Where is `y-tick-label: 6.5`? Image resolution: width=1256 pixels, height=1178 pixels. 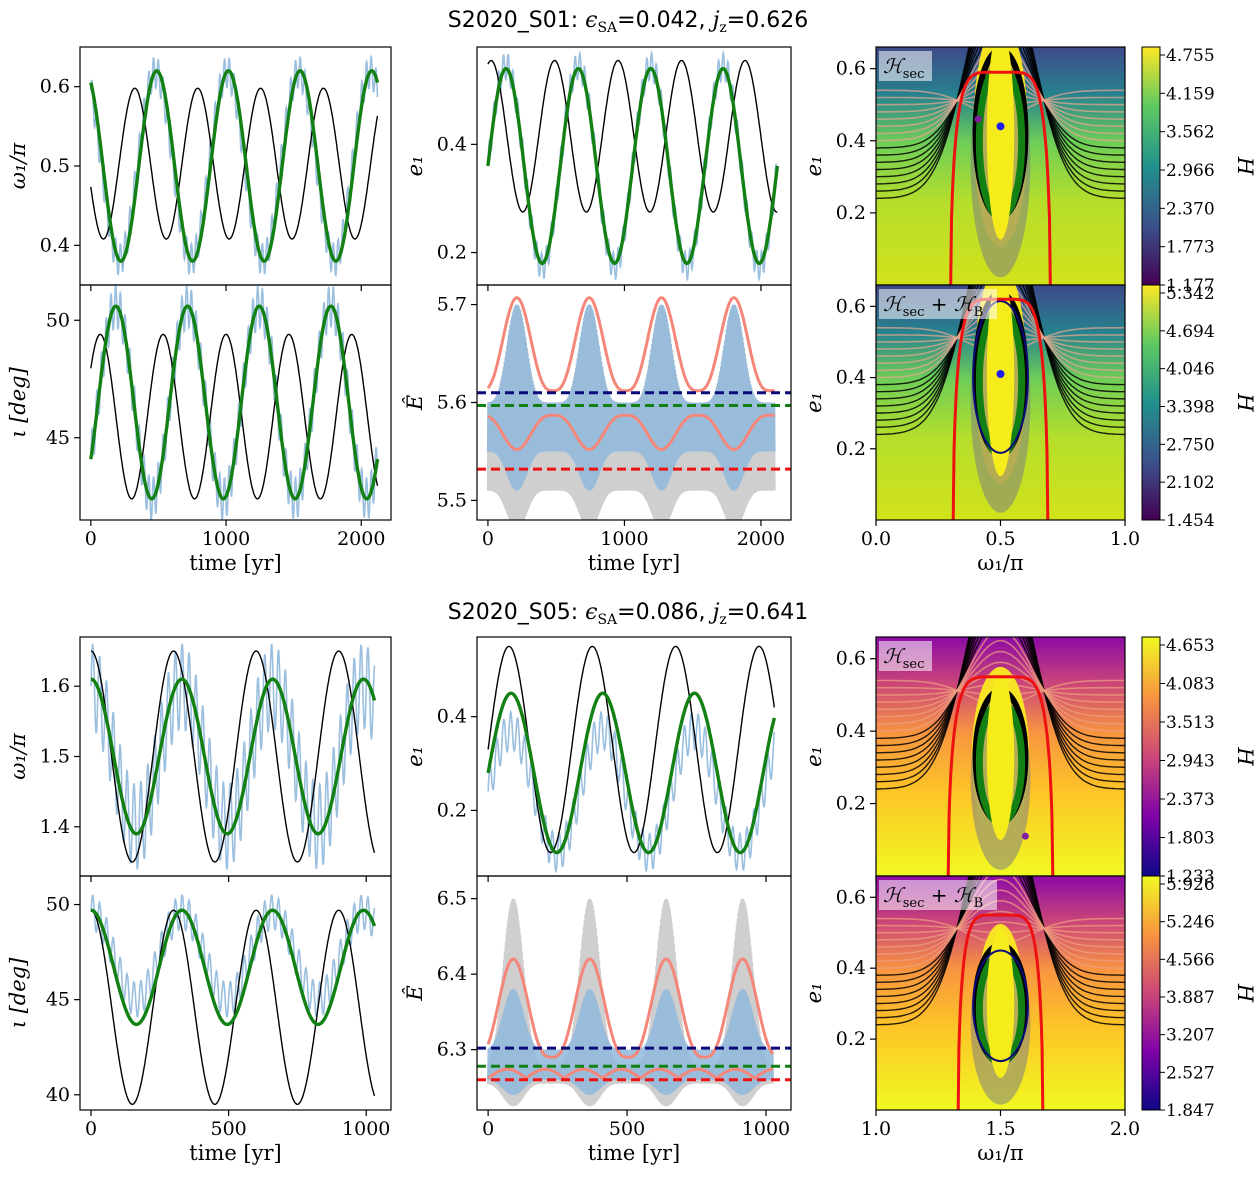 y-tick-label: 6.5 is located at coordinates (452, 899).